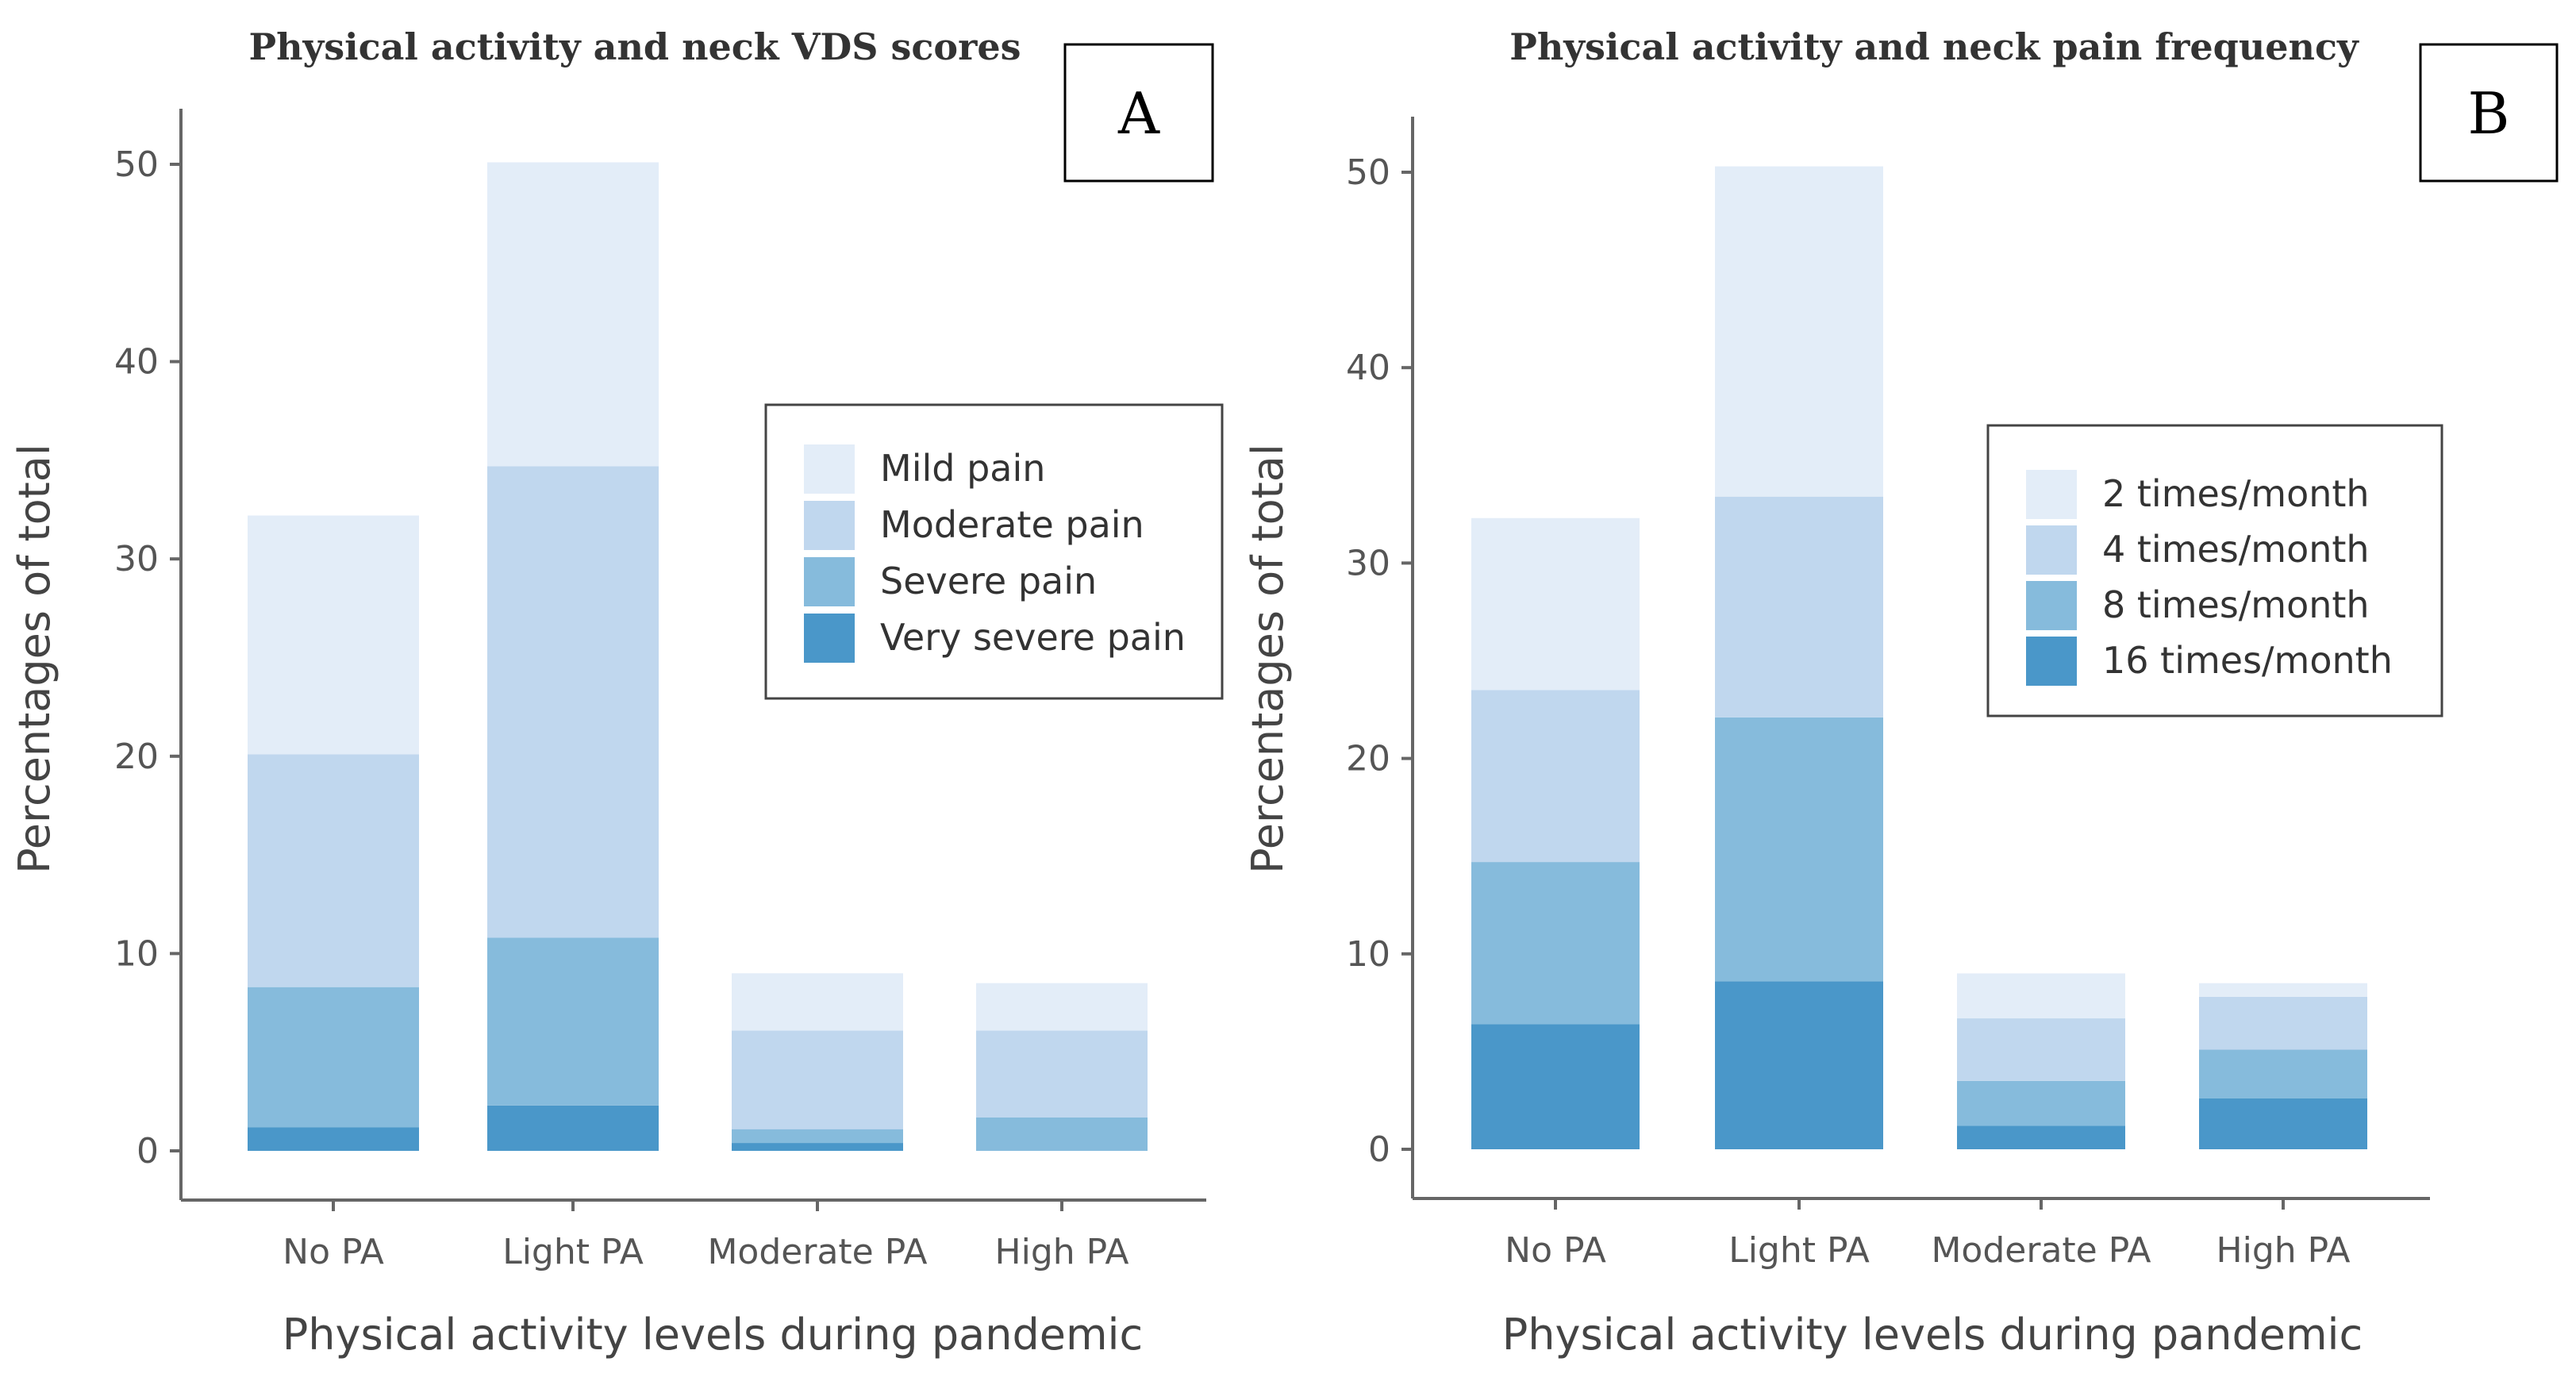 Image resolution: width=2576 pixels, height=1385 pixels. What do you see at coordinates (817, 1147) in the screenshot?
I see `bar-very-severe-pain-moderate-pa` at bounding box center [817, 1147].